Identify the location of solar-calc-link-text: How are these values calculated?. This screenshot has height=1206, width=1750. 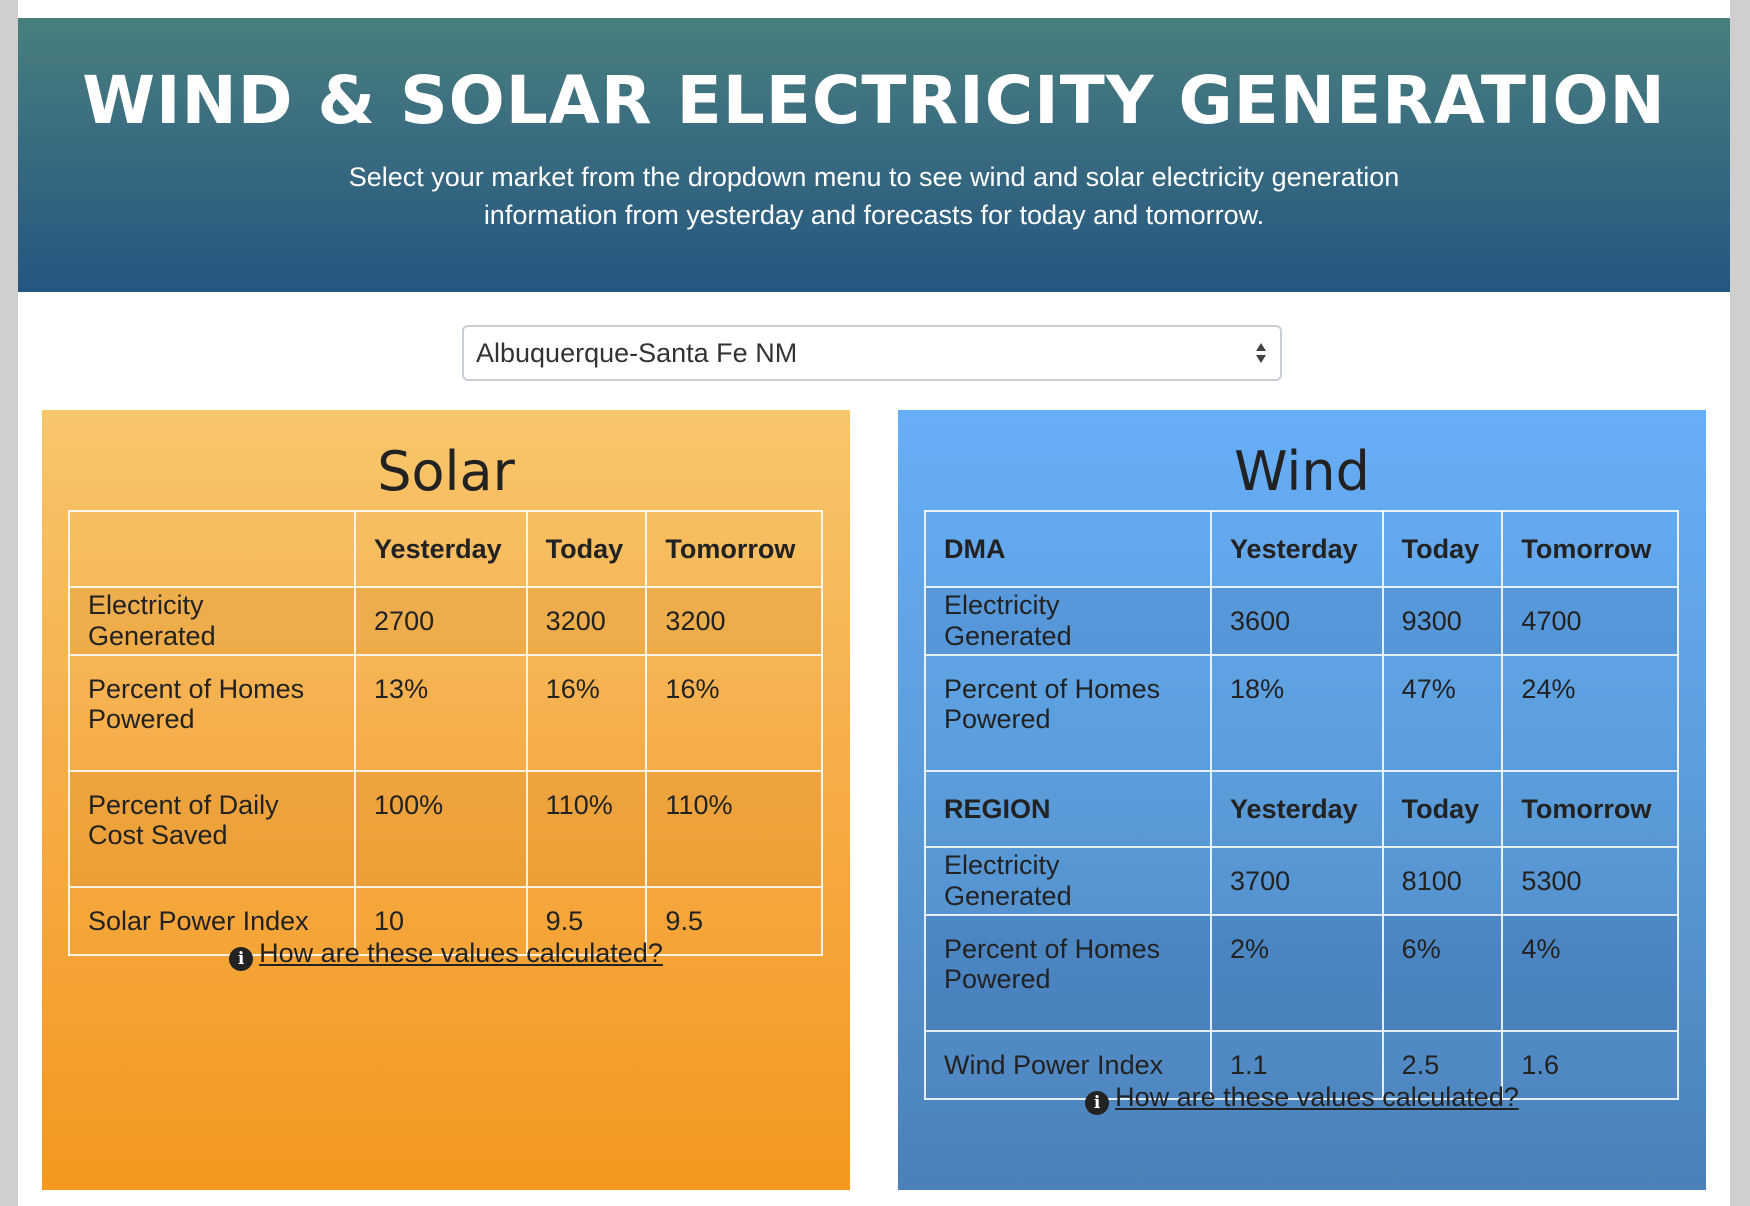
(461, 953).